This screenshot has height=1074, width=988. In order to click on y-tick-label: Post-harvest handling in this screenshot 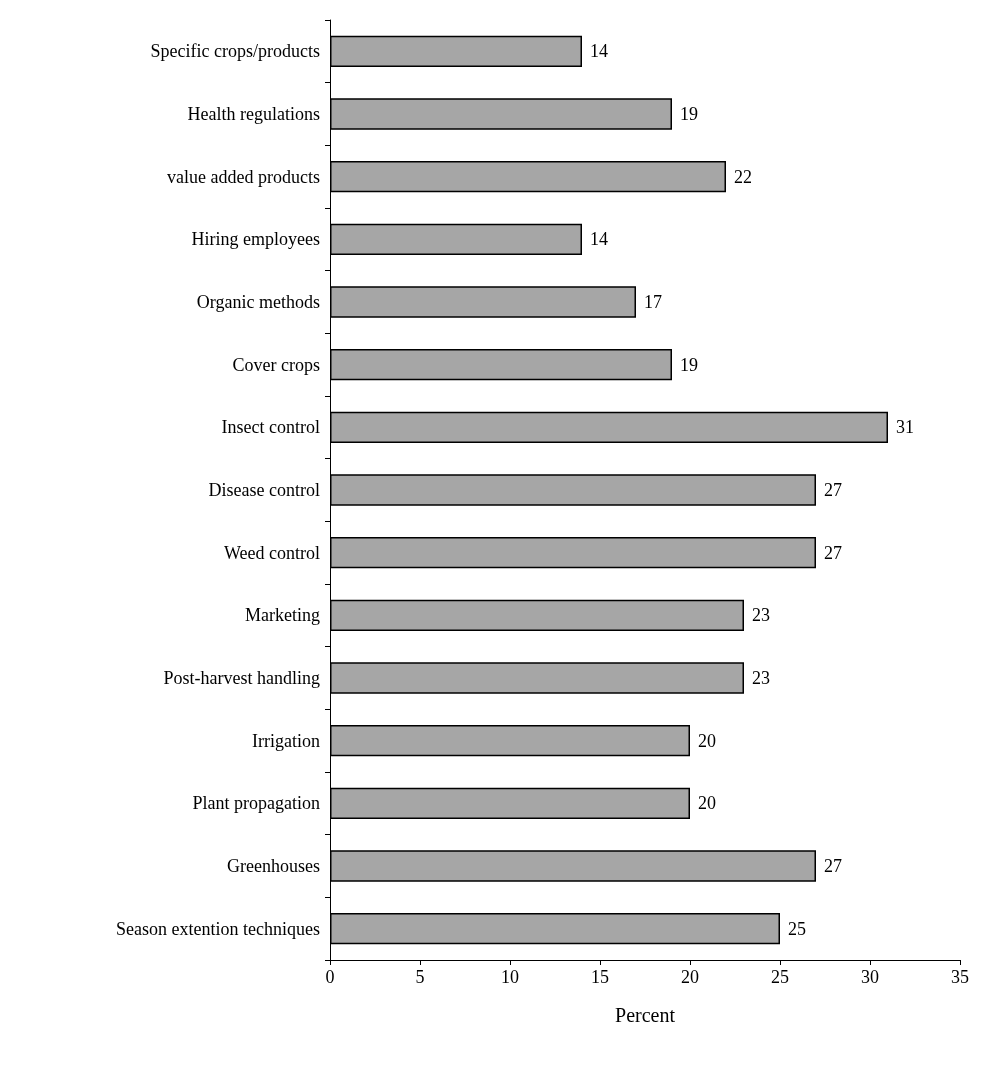, I will do `click(241, 678)`.